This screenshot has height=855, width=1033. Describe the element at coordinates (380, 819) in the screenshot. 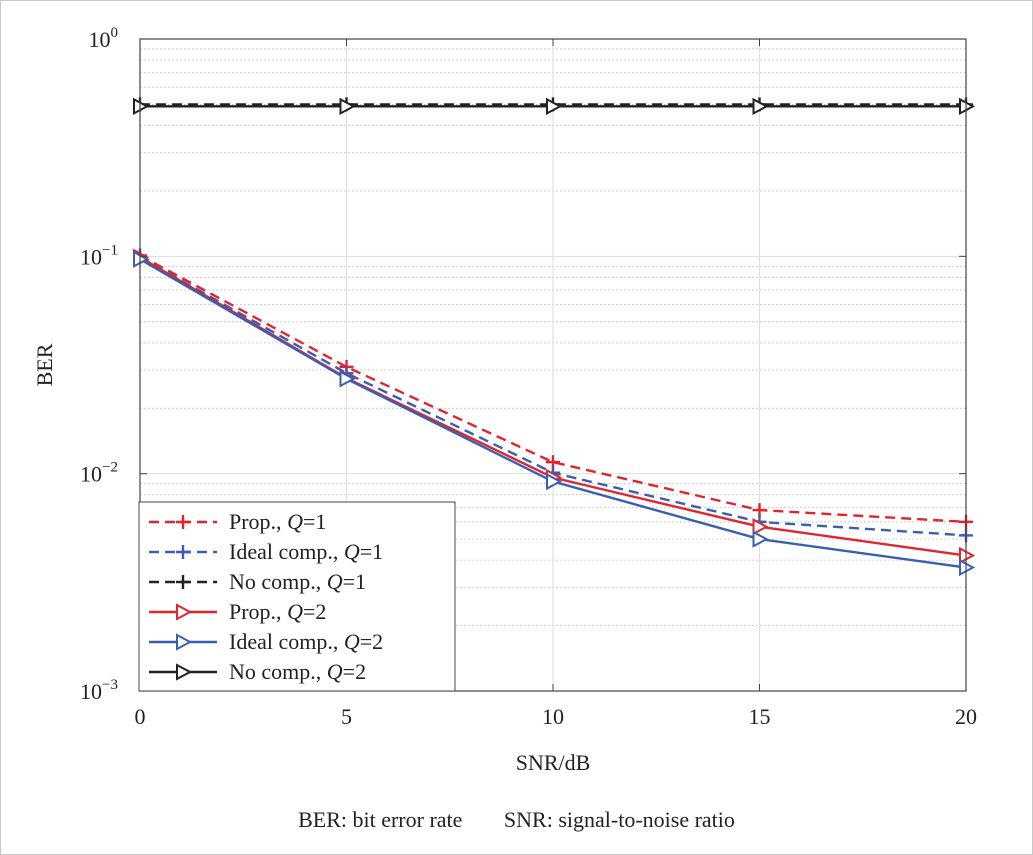

I see `caption-ber: BER: bit error rate` at that location.